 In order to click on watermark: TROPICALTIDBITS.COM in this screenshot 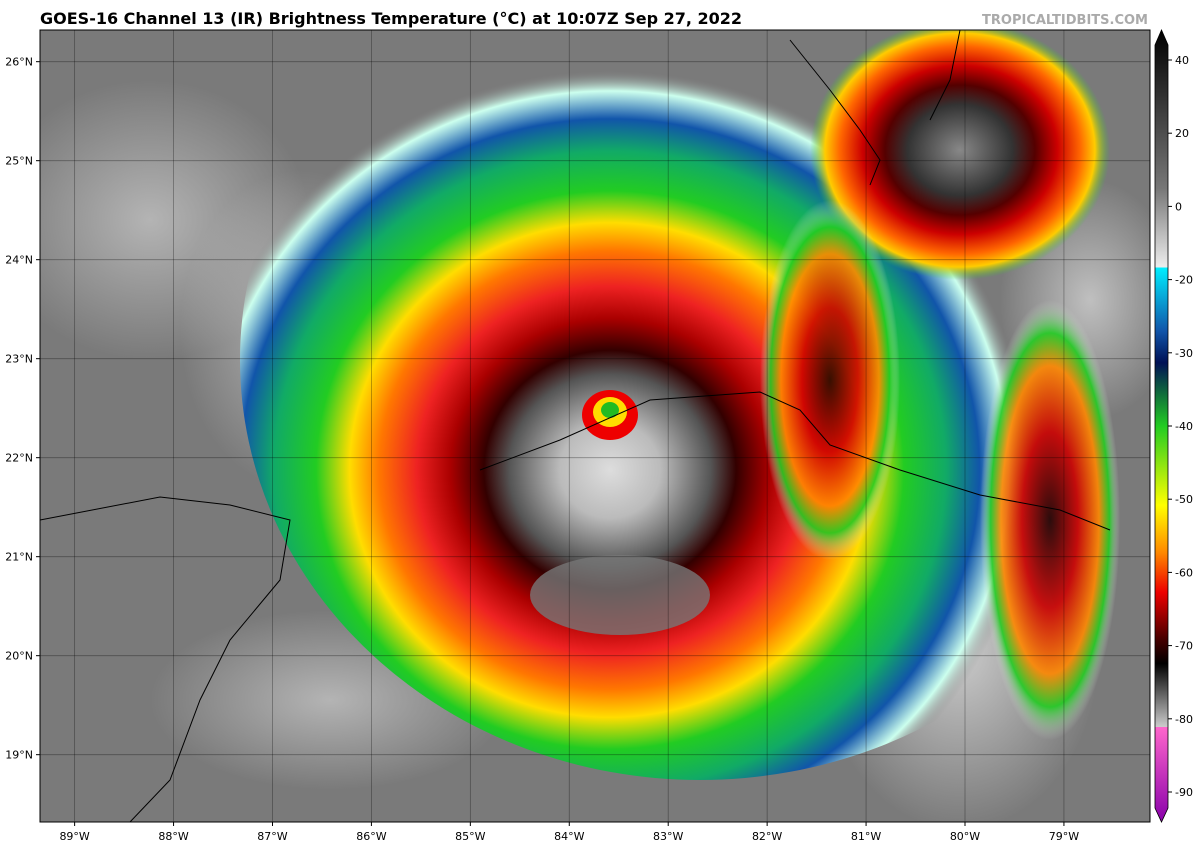, I will do `click(1065, 20)`.